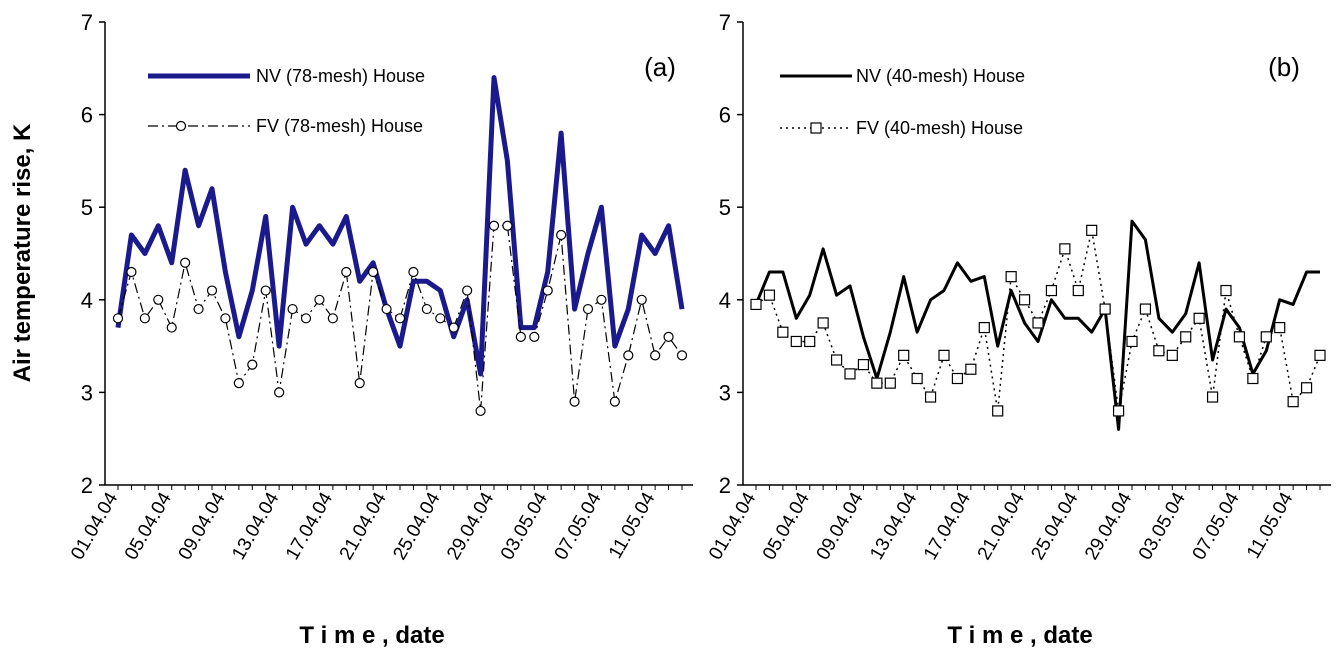  Describe the element at coordinates (725, 485) in the screenshot. I see `y-tick-label-b-0: 2` at that location.